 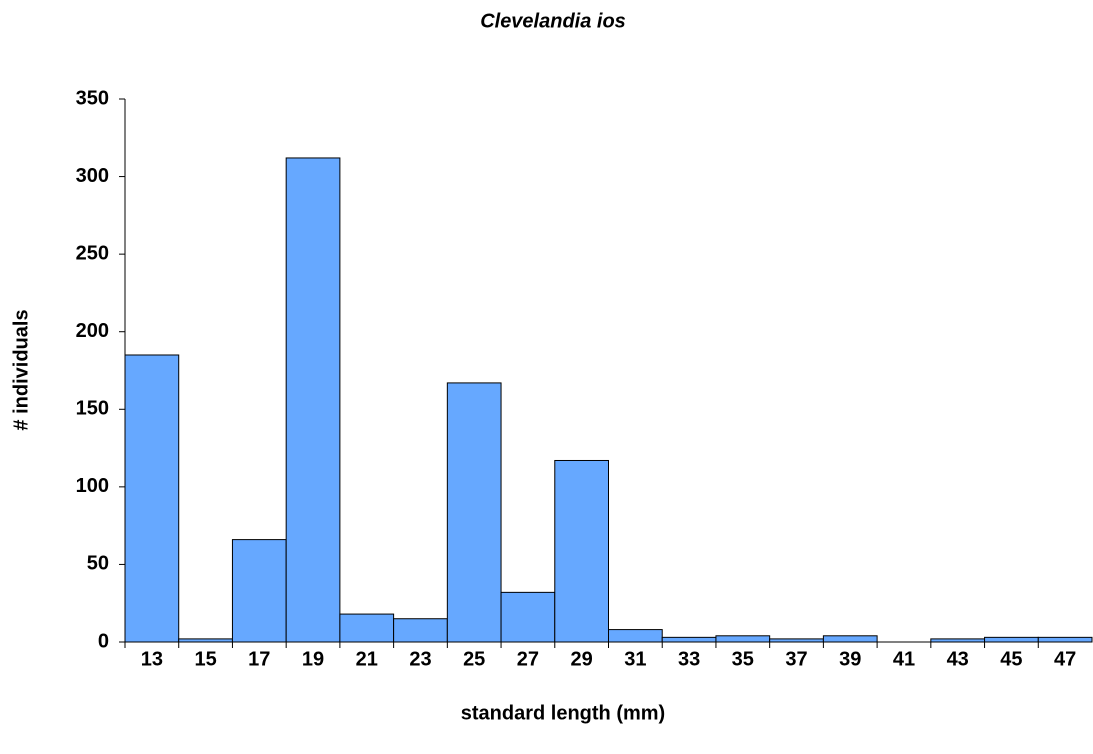 I want to click on y-tick-label: 350, so click(x=92, y=98).